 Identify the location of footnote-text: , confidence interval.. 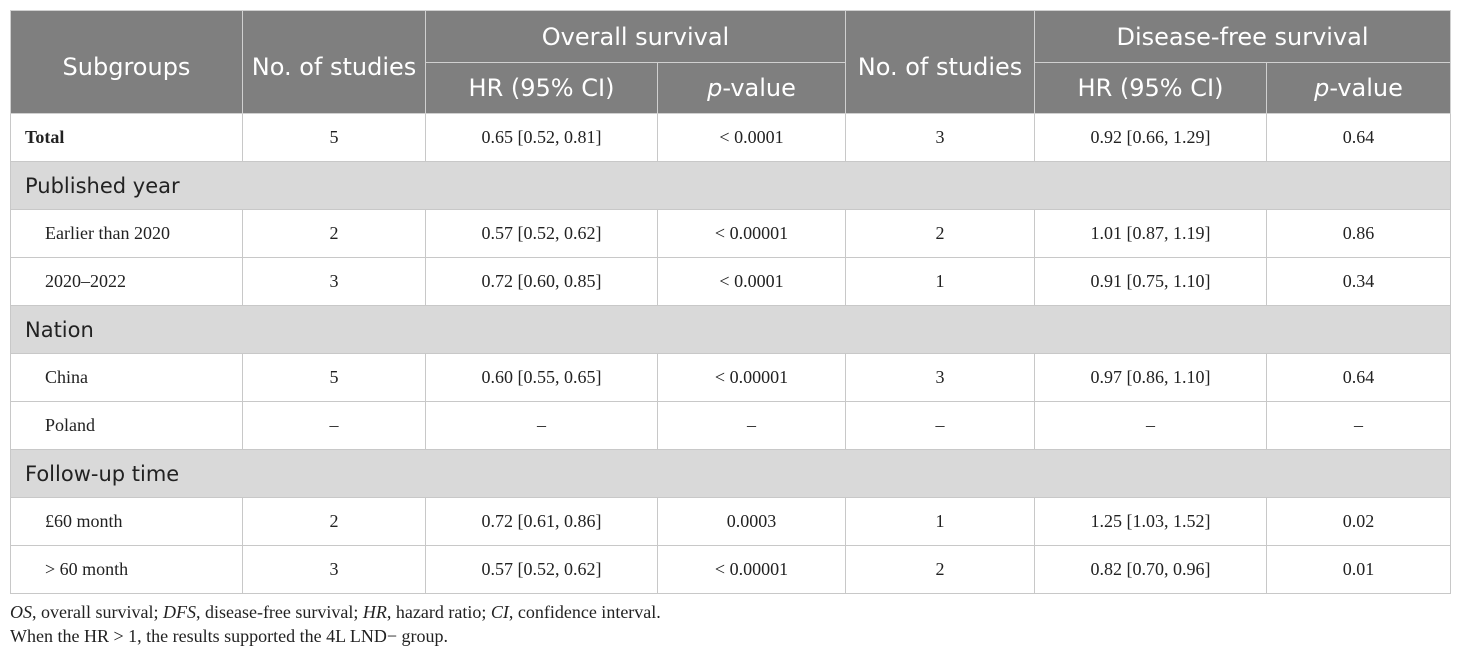
(584, 612).